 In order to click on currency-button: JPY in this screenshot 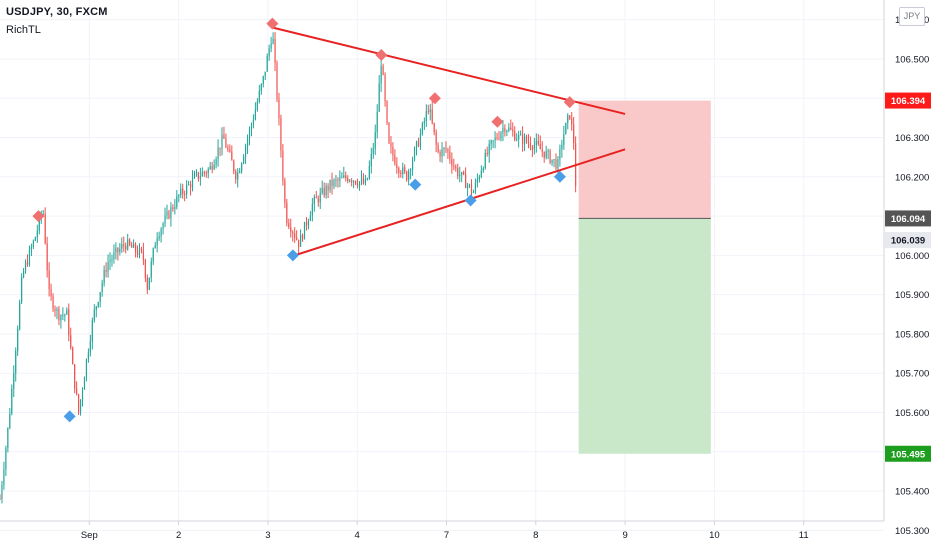, I will do `click(912, 16)`.